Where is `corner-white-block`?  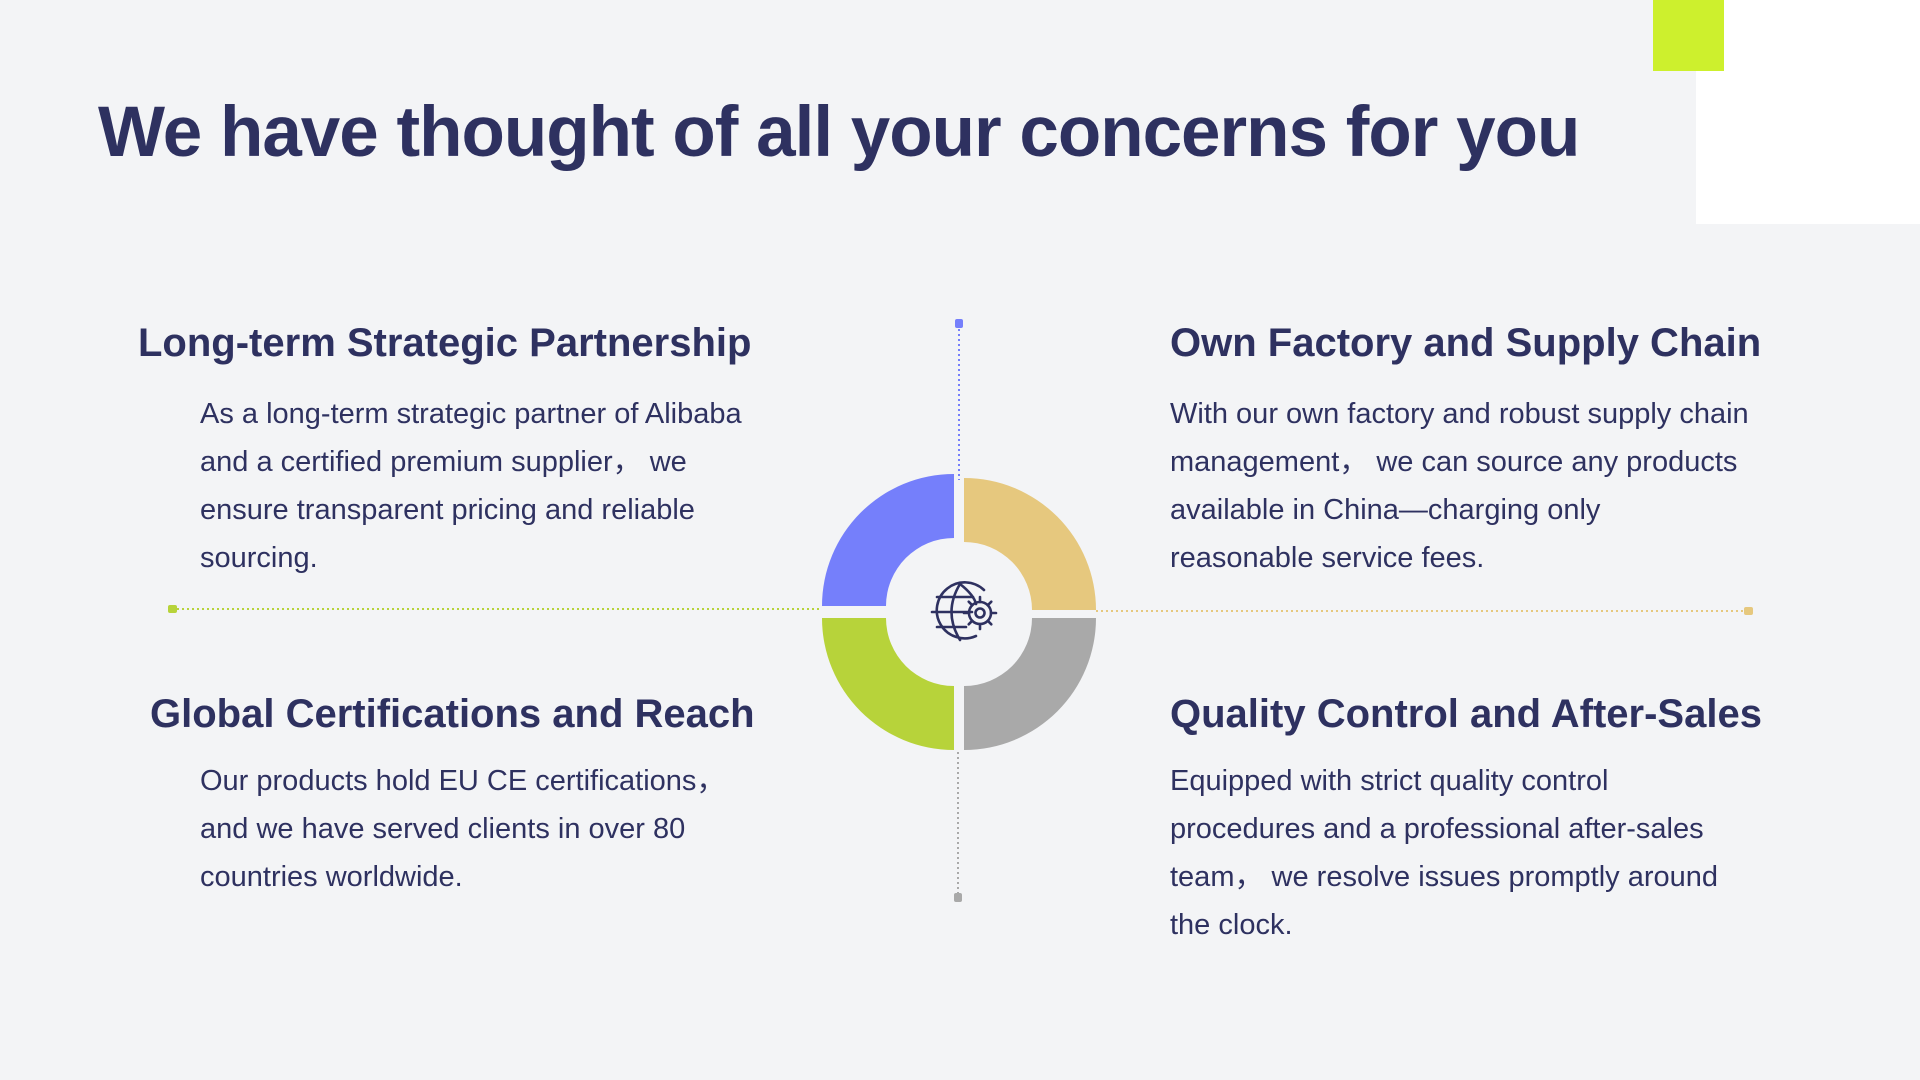
corner-white-block is located at coordinates (1808, 112).